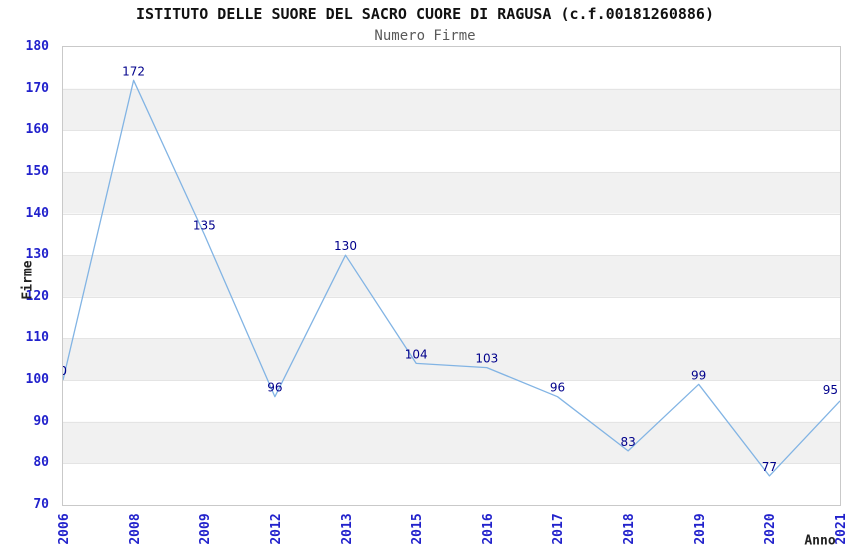  What do you see at coordinates (41, 504) in the screenshot?
I see `y-tick-label: 70` at bounding box center [41, 504].